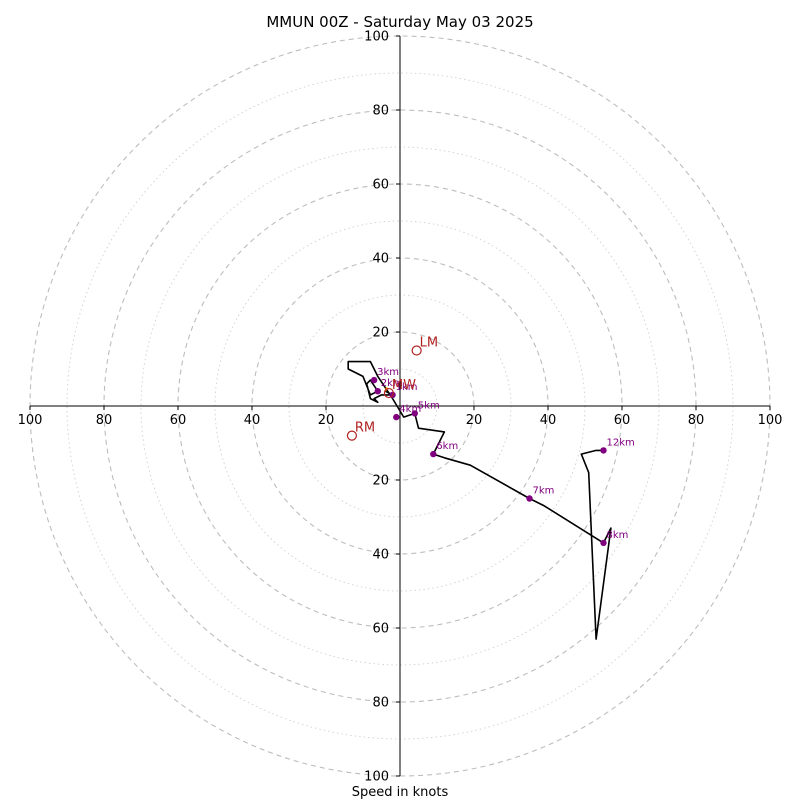 Image resolution: width=800 pixels, height=800 pixels. What do you see at coordinates (396, 417) in the screenshot?
I see `height-marker-4km` at bounding box center [396, 417].